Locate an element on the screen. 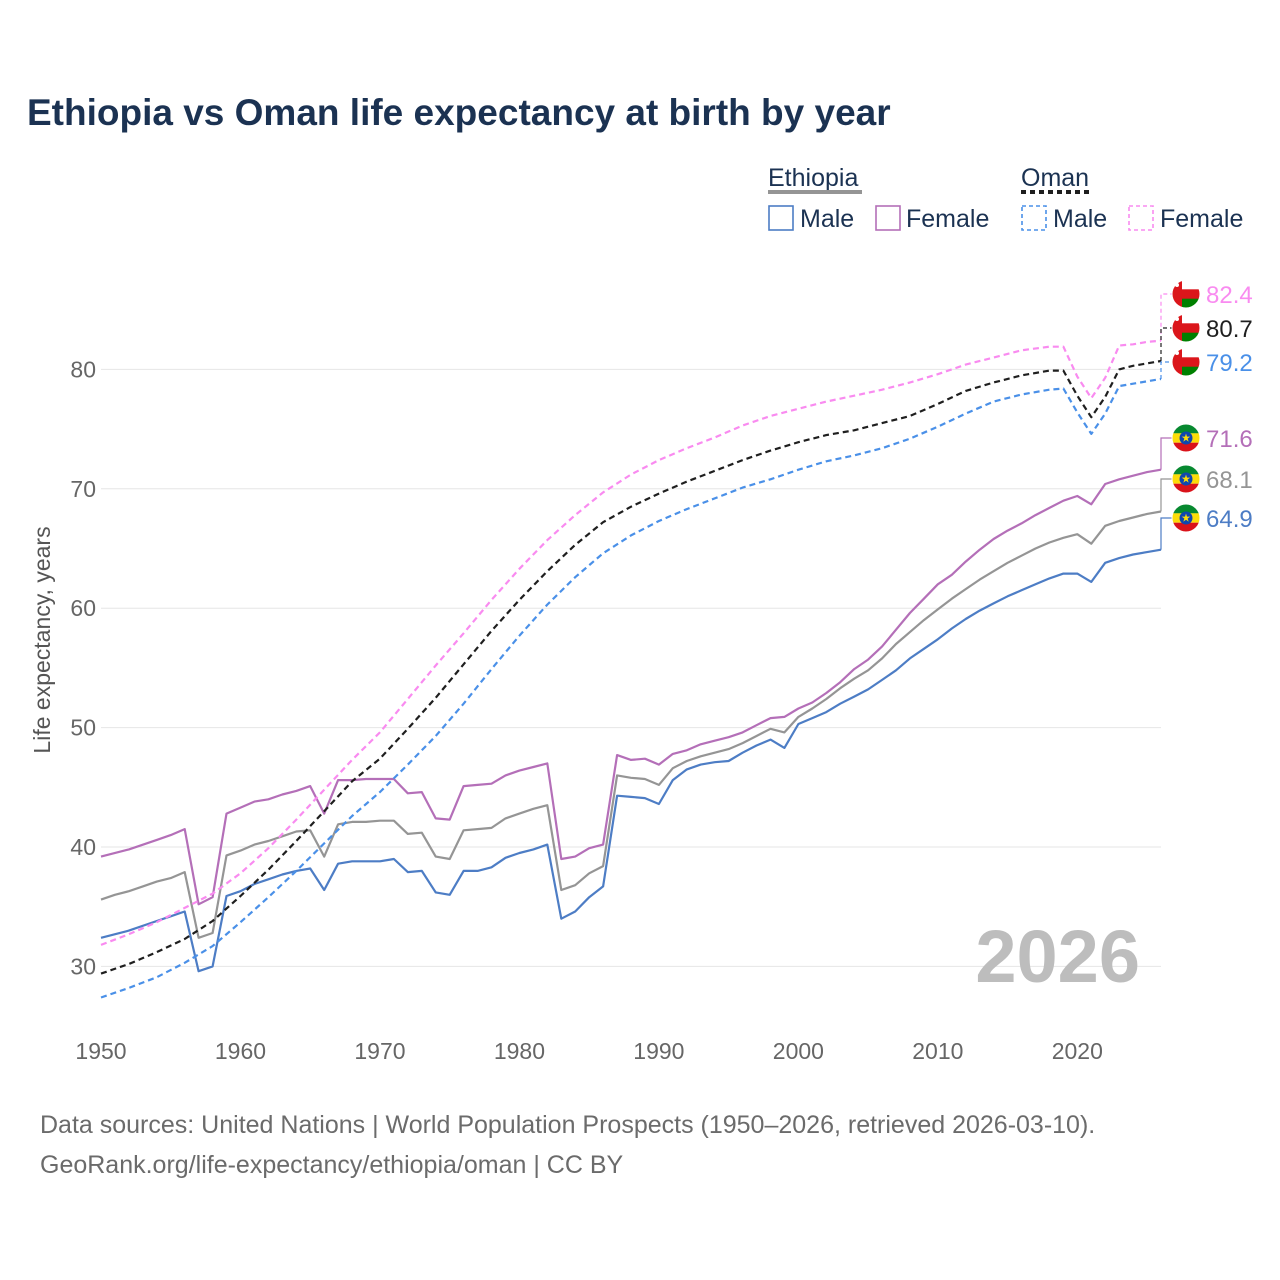  end-label-eth-female: 71.6 is located at coordinates (1229, 439).